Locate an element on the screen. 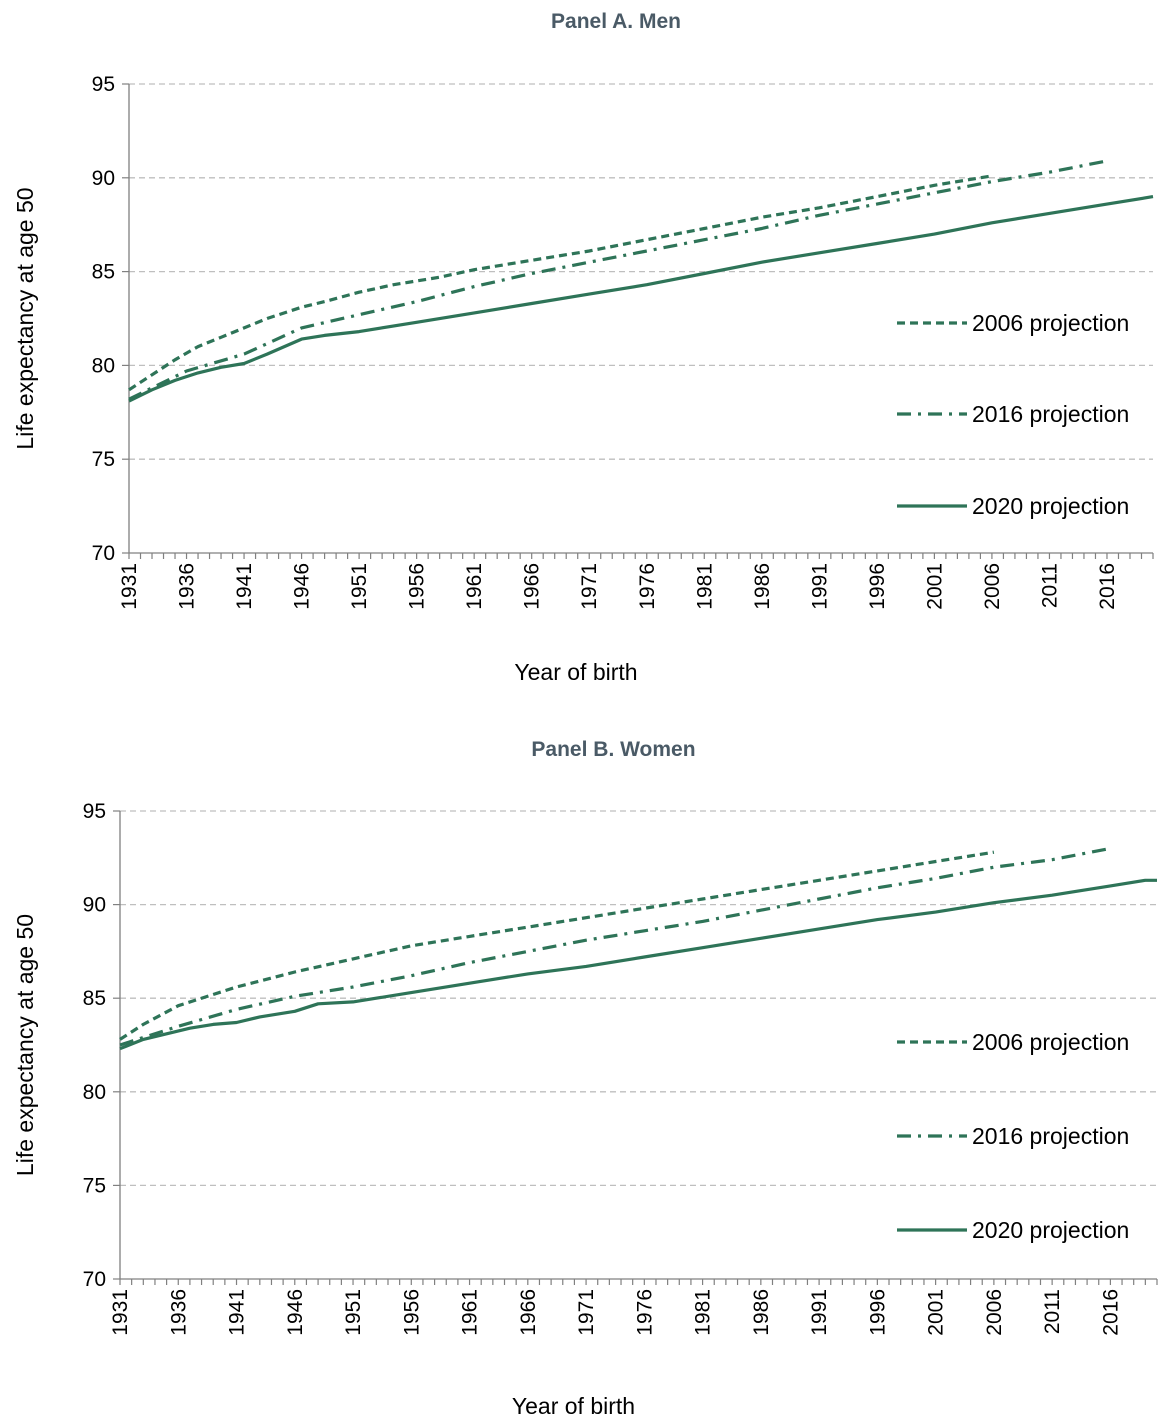  panel-title: Panel B. Women is located at coordinates (613, 749).